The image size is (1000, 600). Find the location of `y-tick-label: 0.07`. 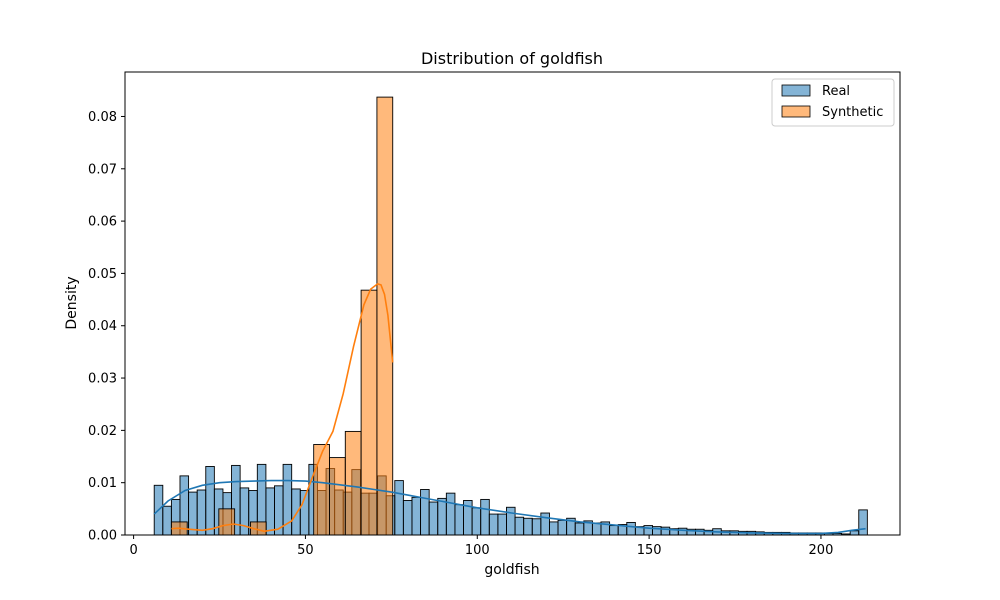

y-tick-label: 0.07 is located at coordinates (102, 169).